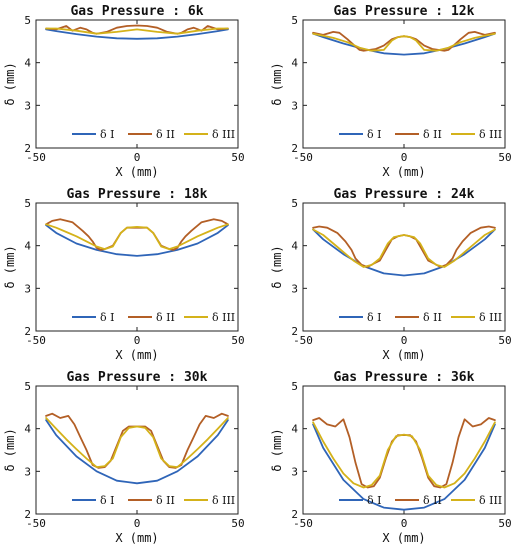 This screenshot has height=550, width=517. I want to click on chart-title: Gas Pressure : 18k, so click(137, 194).